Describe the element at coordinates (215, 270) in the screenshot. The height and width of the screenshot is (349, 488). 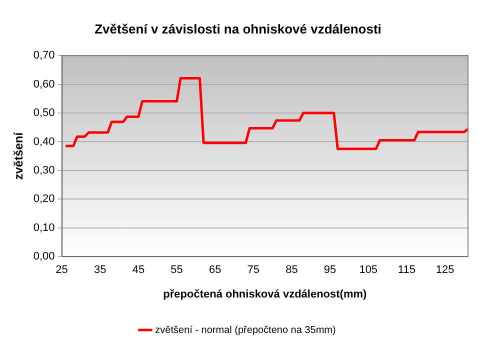
I see `x-tick-label: 65` at that location.